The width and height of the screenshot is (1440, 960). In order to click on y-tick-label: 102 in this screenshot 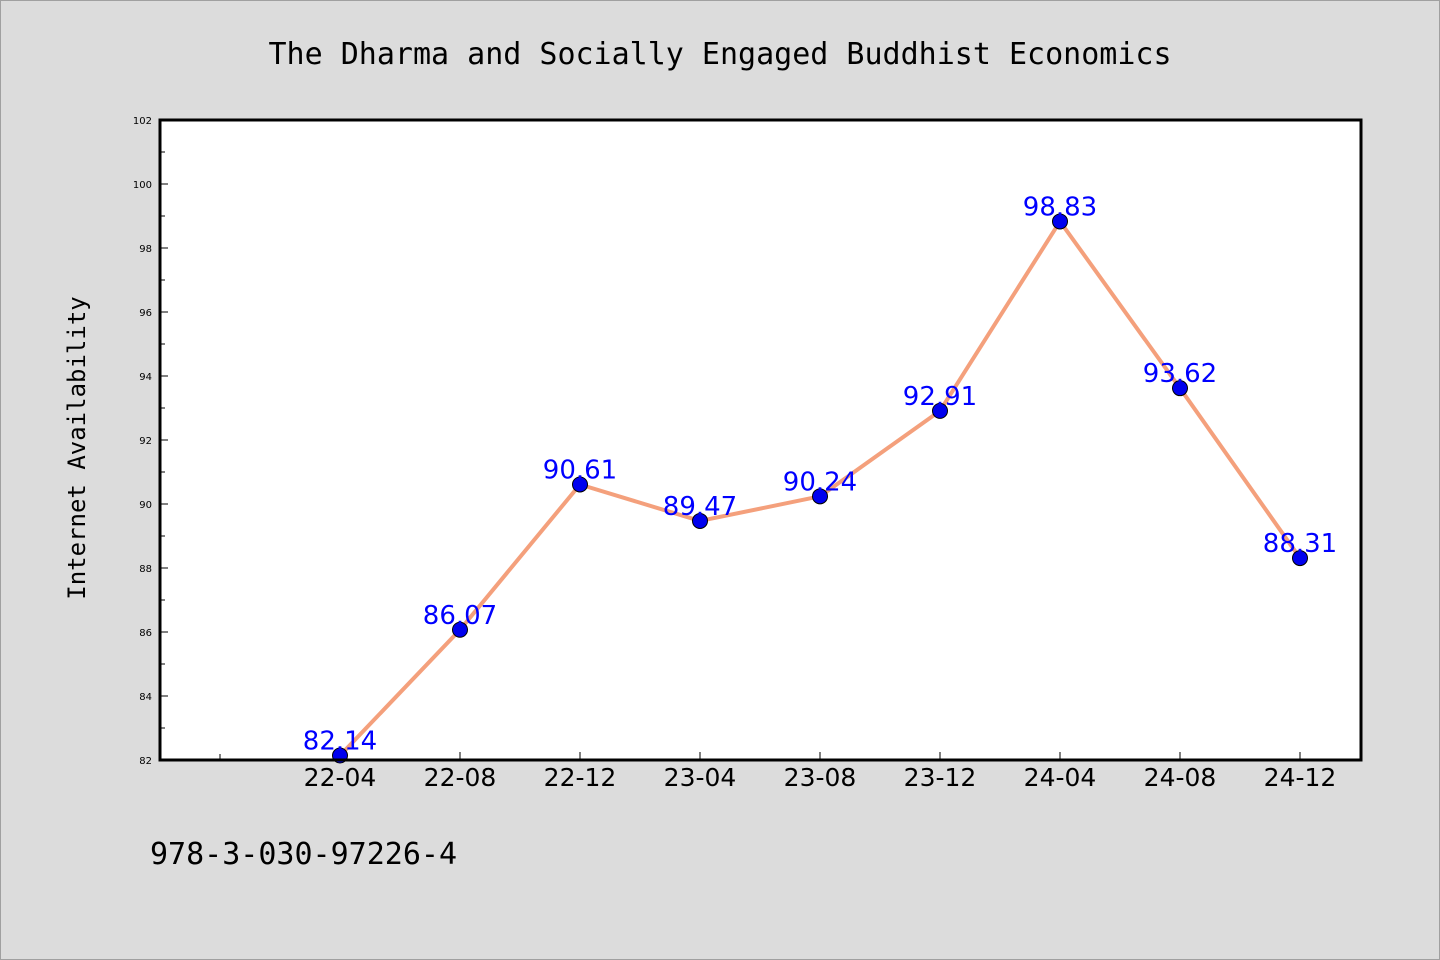, I will do `click(142, 121)`.